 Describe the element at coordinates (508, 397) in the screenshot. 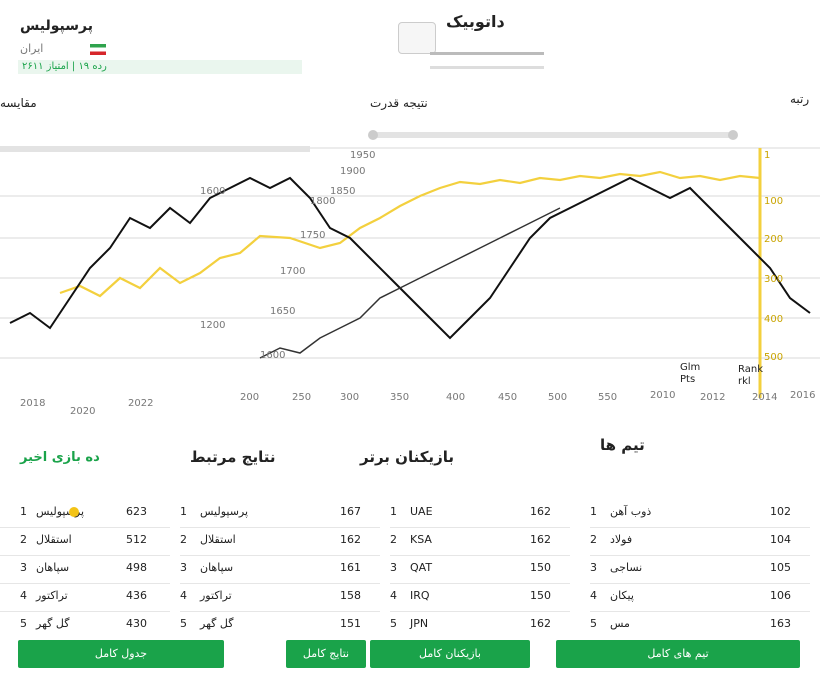

I see `center-xtick-6: 450` at that location.